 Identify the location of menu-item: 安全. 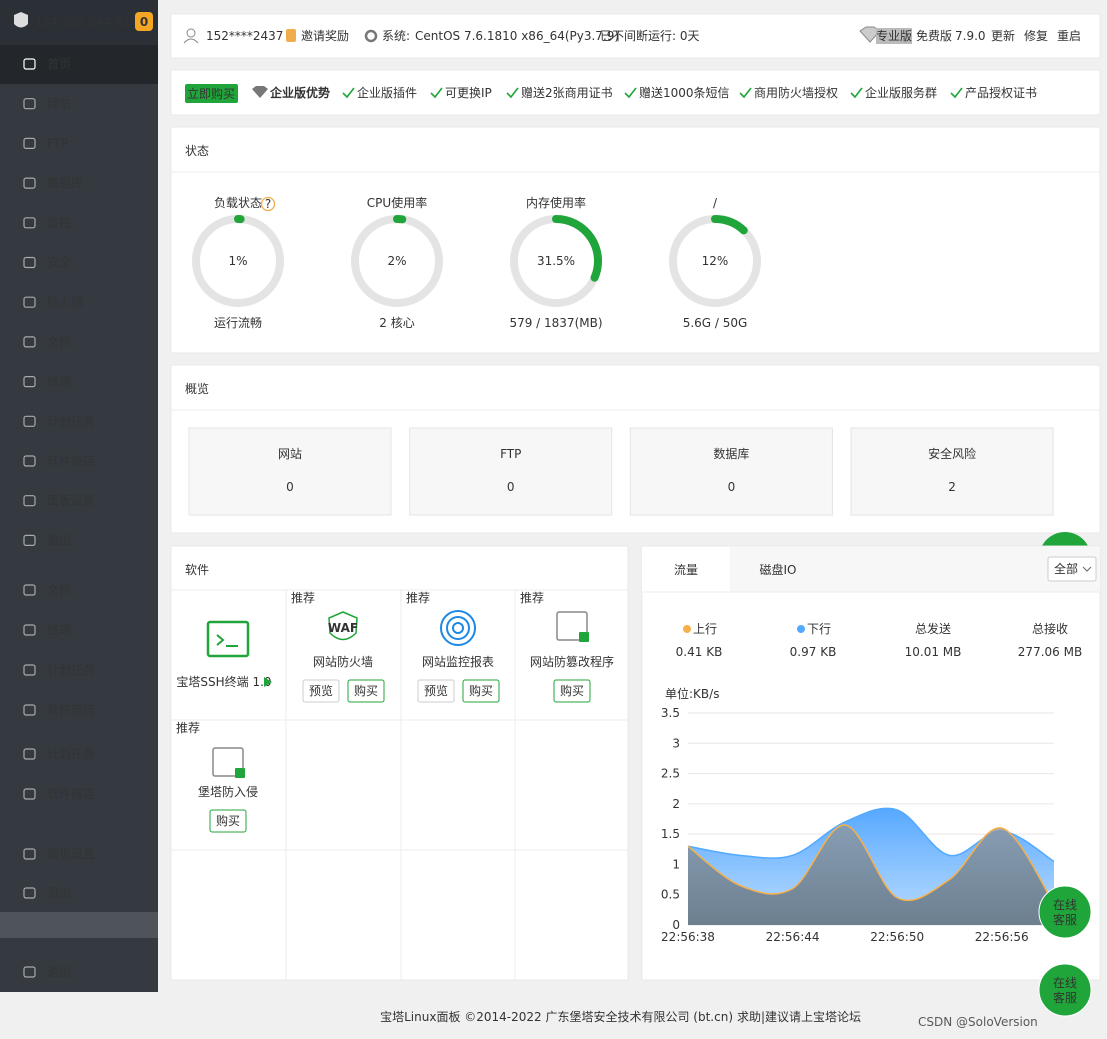
(59, 262).